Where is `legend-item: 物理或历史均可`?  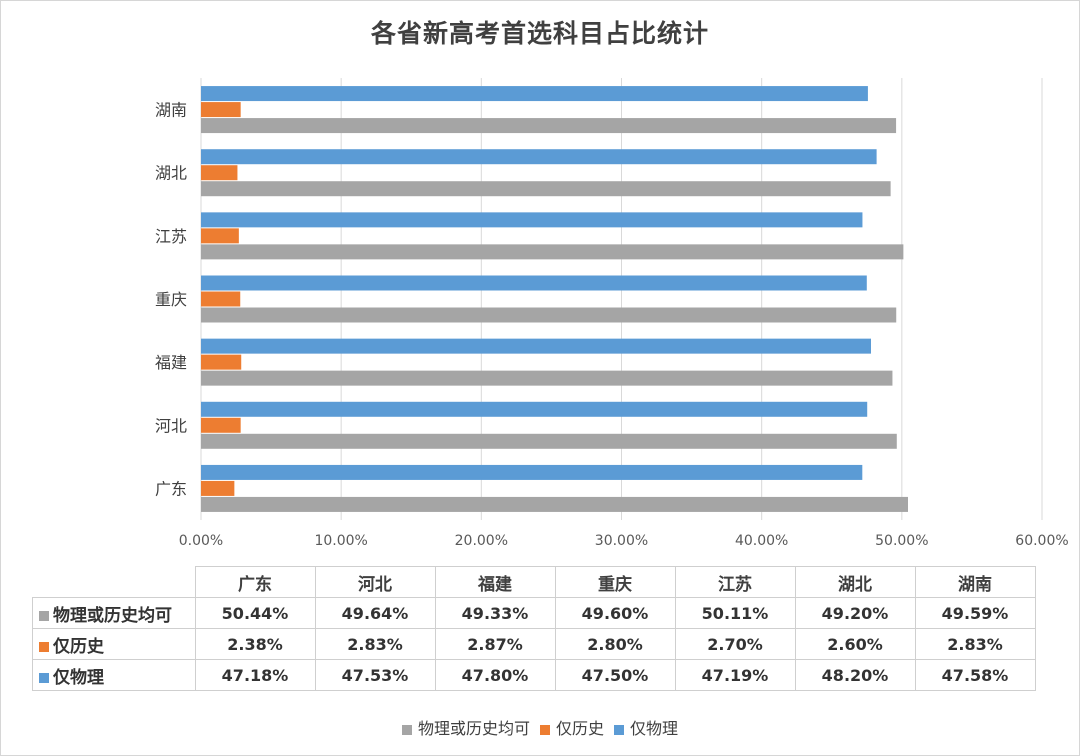 legend-item: 物理或历史均可 is located at coordinates (465, 727).